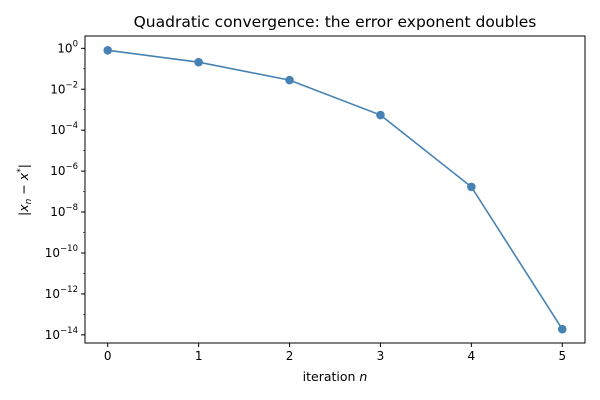  What do you see at coordinates (472, 356) in the screenshot?
I see `x-tick-label: 4` at bounding box center [472, 356].